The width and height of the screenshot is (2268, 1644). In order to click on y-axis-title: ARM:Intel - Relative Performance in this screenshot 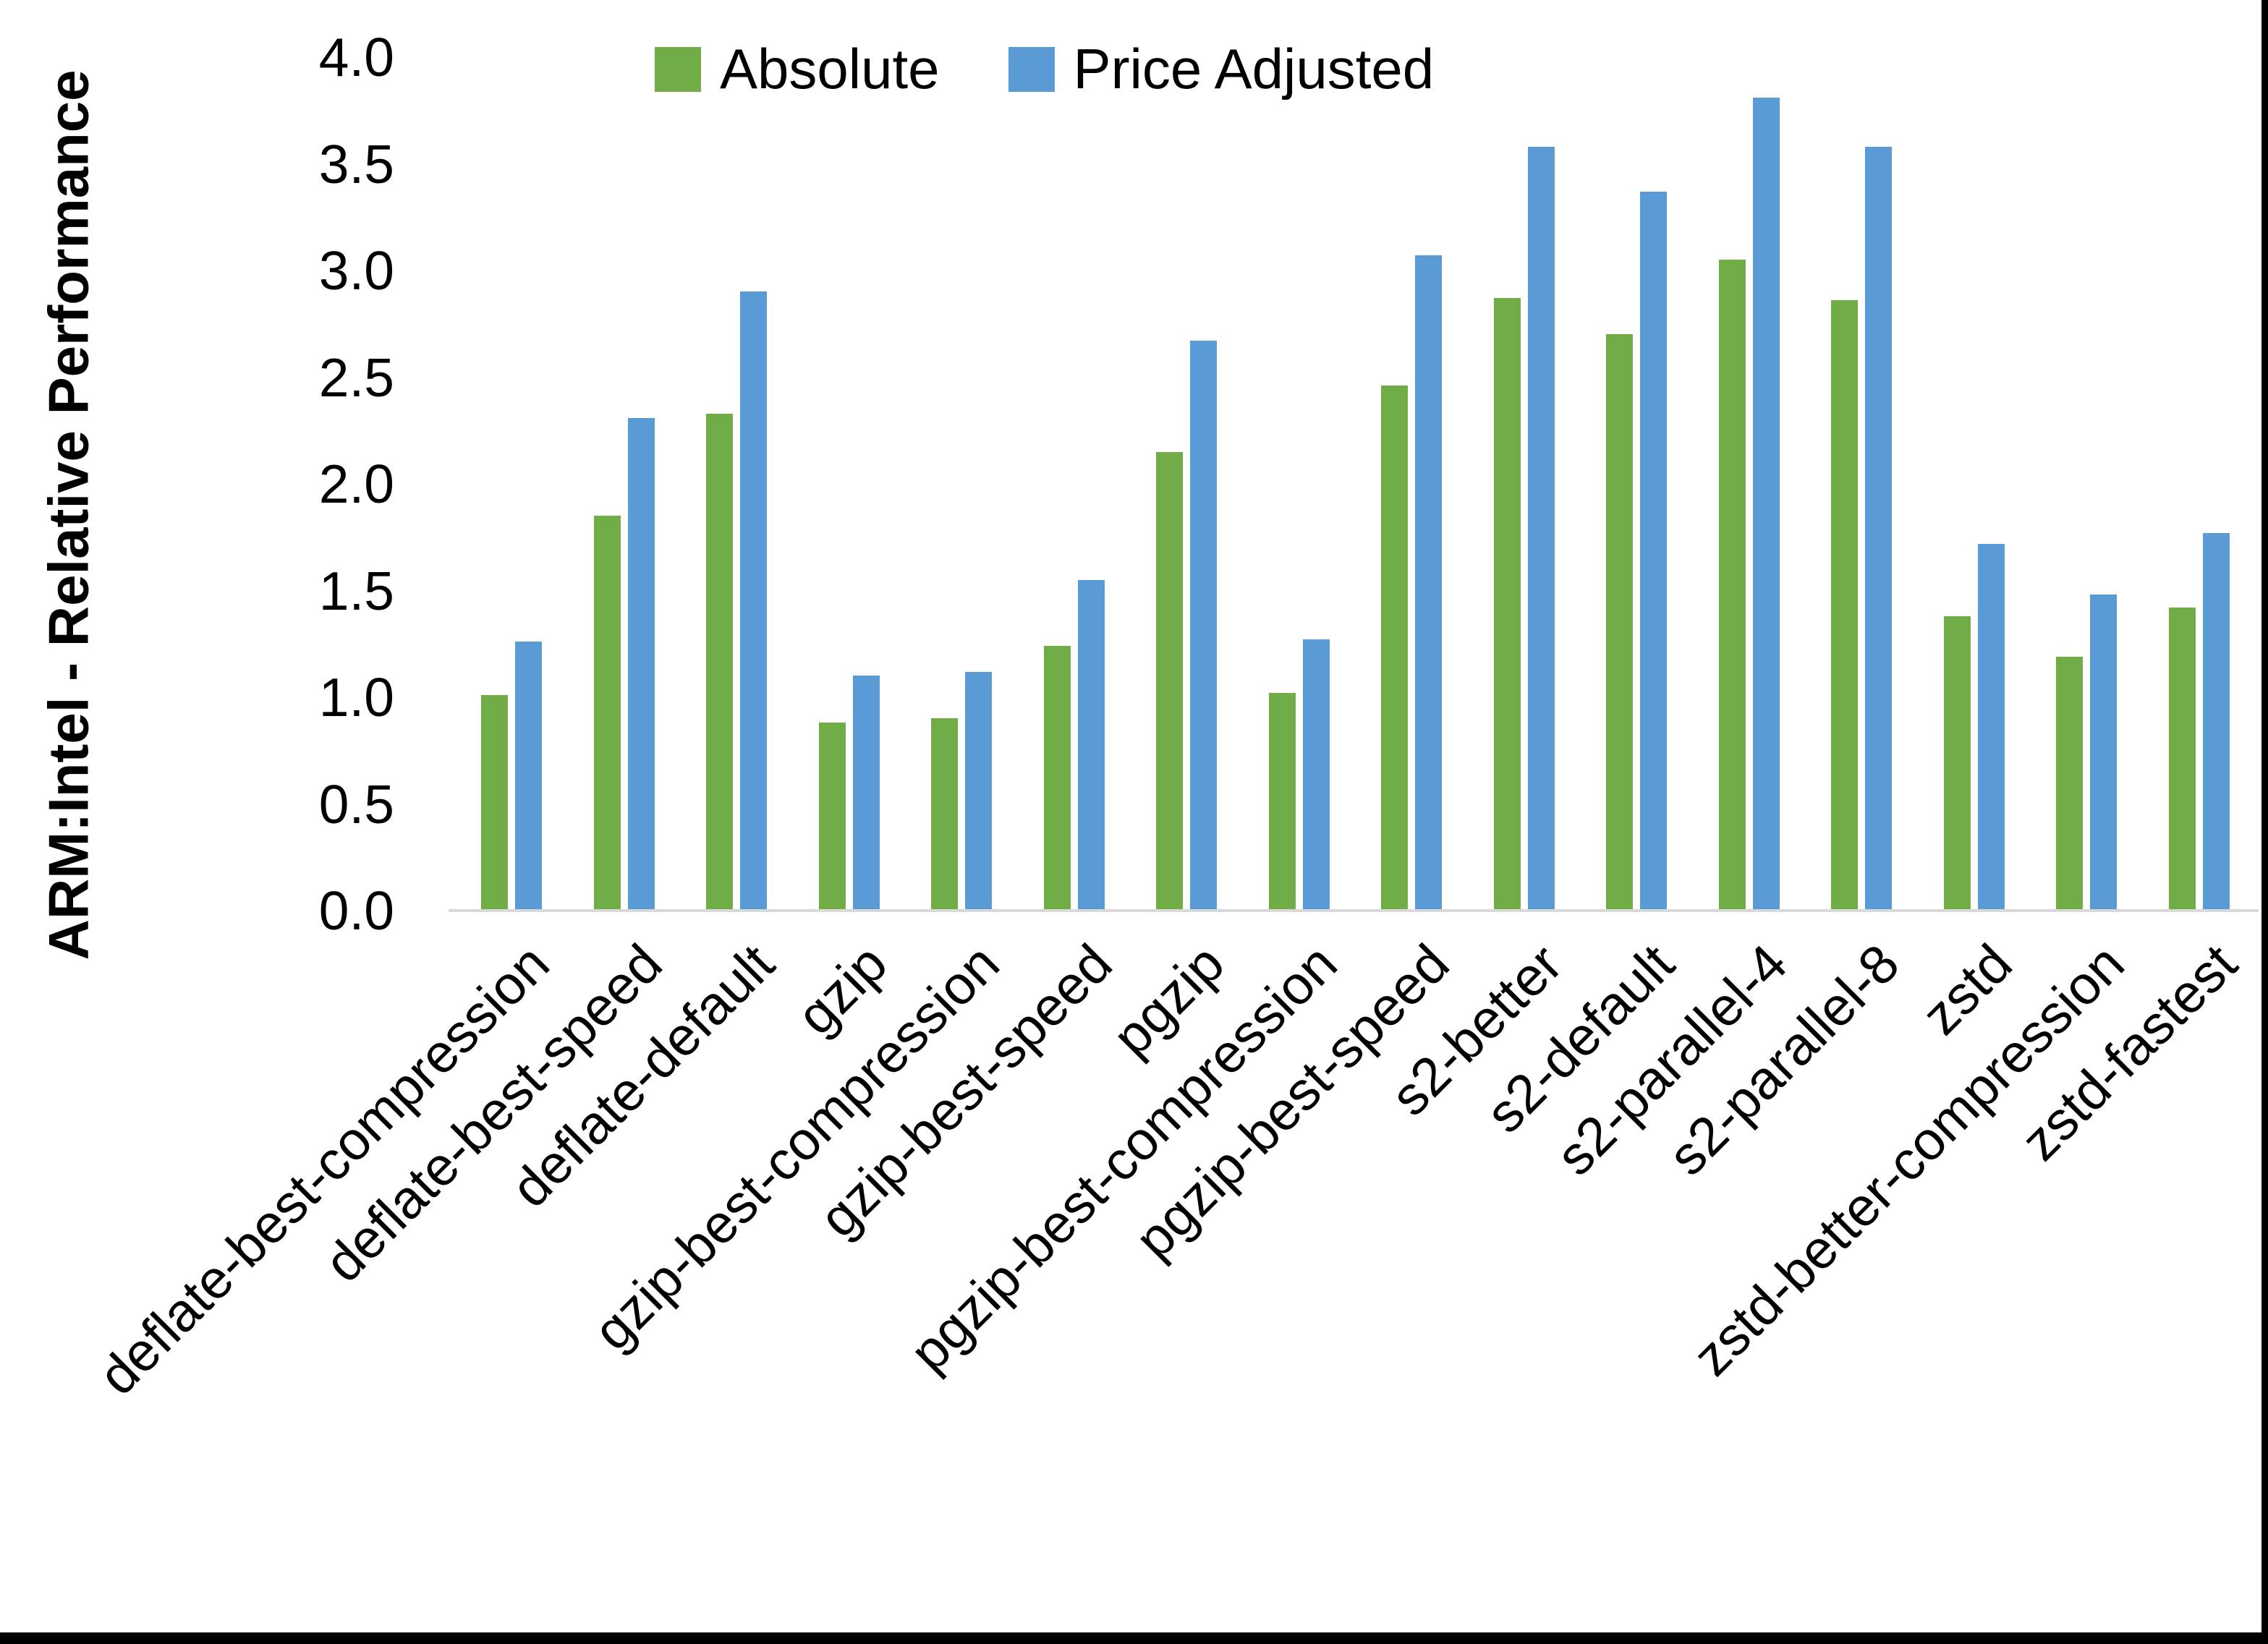, I will do `click(68, 515)`.